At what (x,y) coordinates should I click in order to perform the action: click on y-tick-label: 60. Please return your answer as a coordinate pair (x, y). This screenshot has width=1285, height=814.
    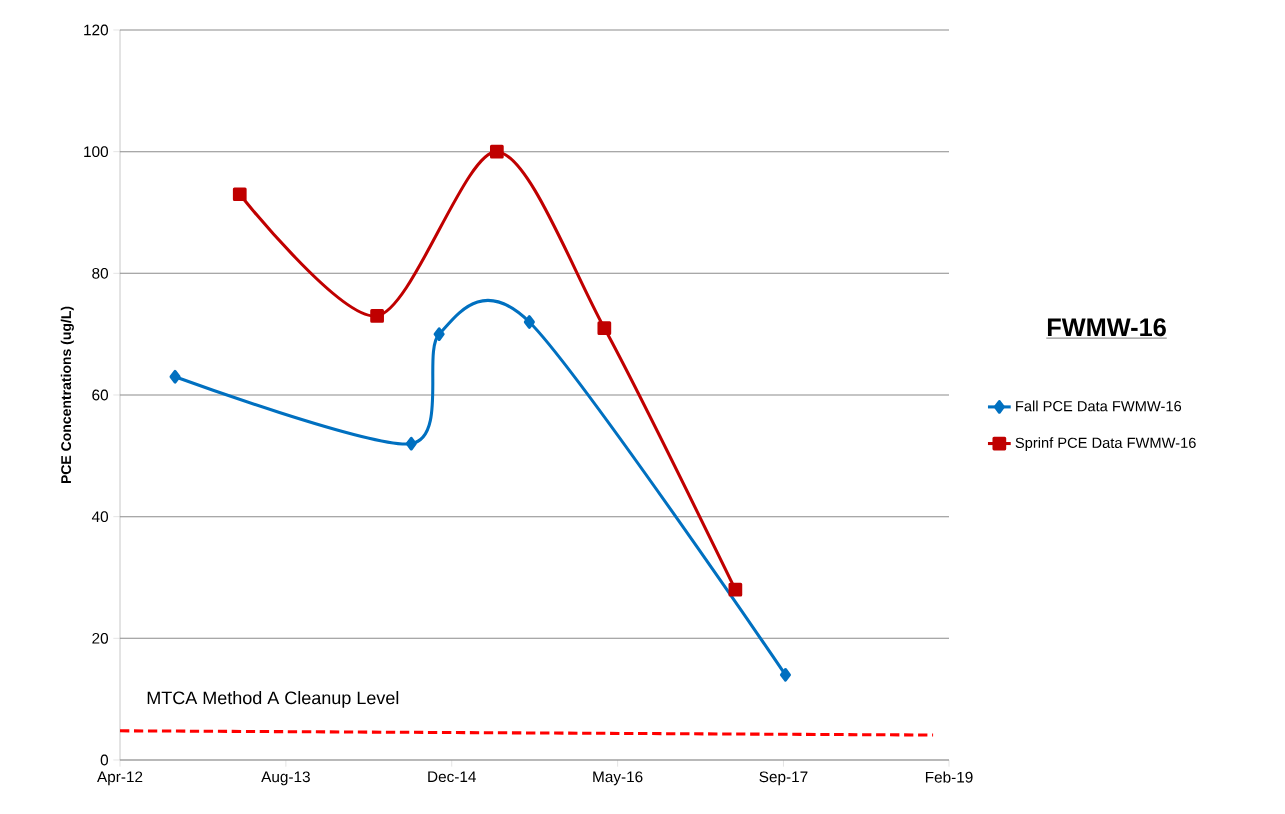
    Looking at the image, I should click on (100, 395).